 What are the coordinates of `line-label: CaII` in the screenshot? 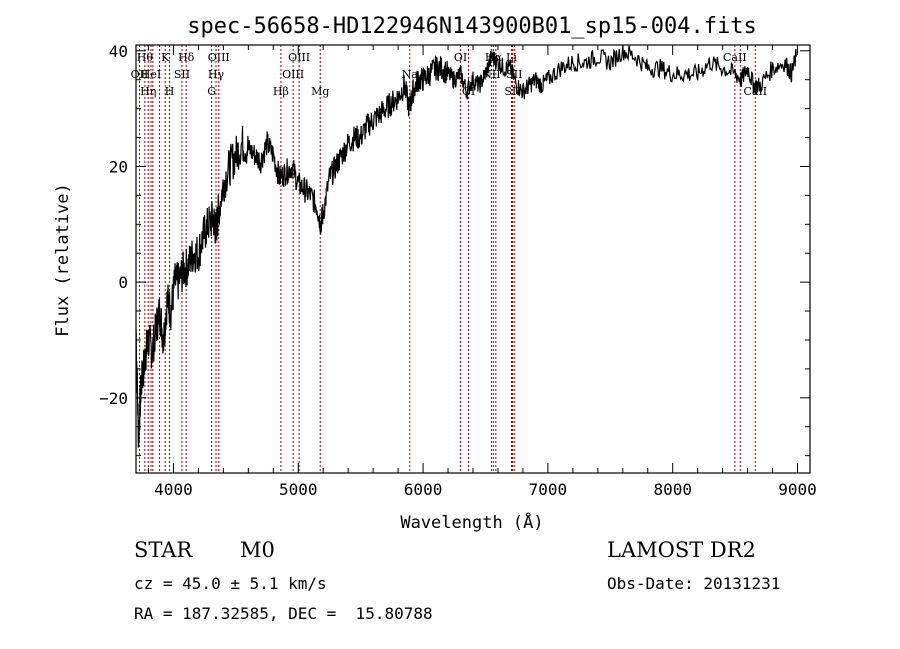 It's located at (735, 57).